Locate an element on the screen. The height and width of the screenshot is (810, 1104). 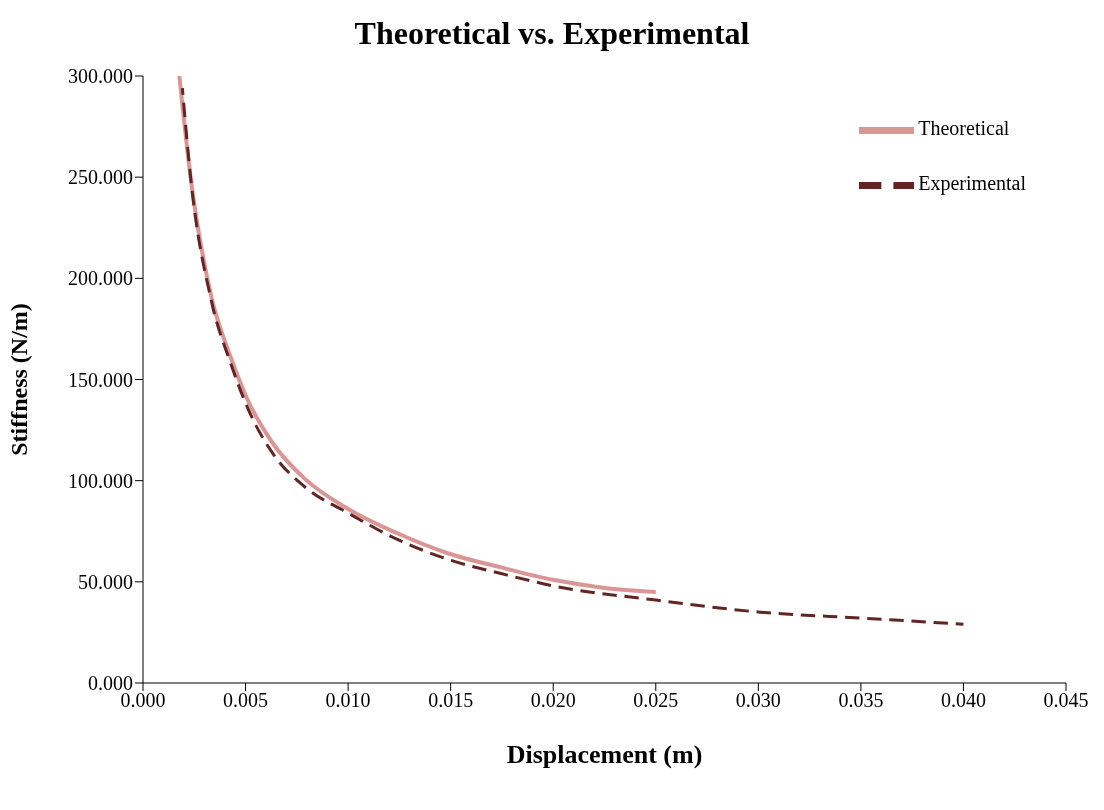
x-tick-label: 0.025 is located at coordinates (656, 700).